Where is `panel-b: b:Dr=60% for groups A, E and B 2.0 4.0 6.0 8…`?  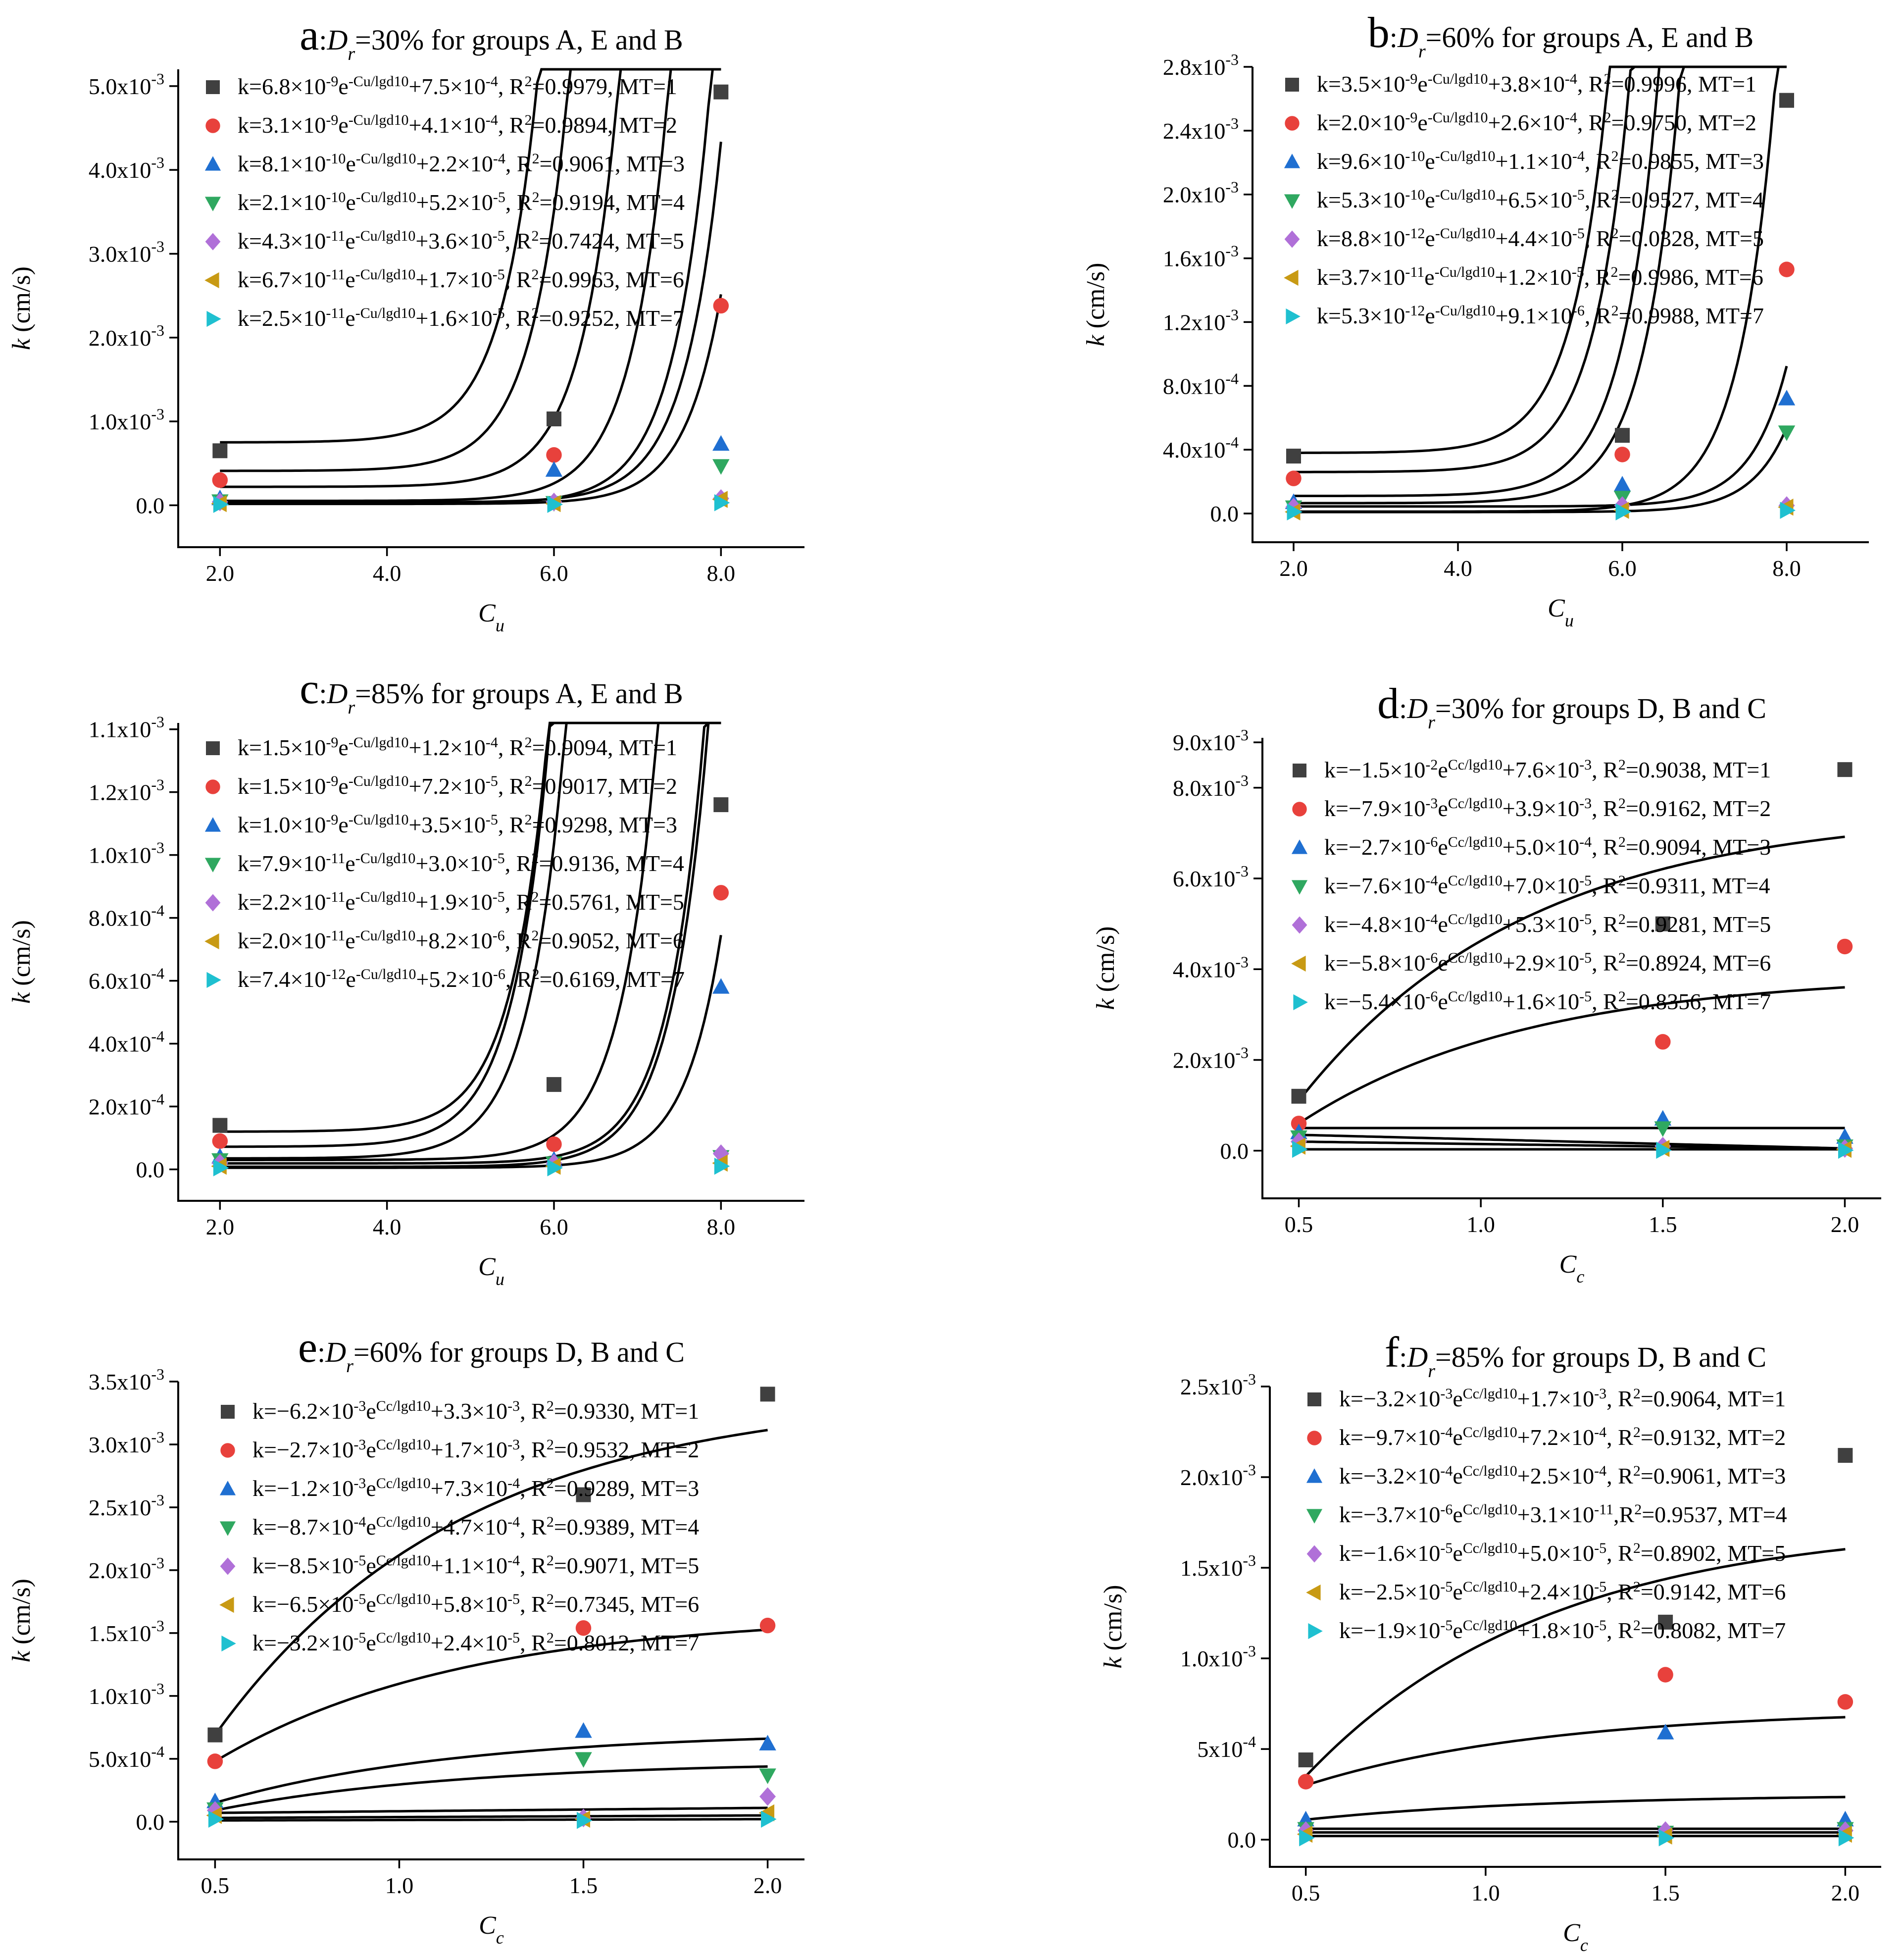
panel-b: b:Dr=60% for groups A, E and B 2.0 4.0 6.0 8… is located at coordinates (1475, 320).